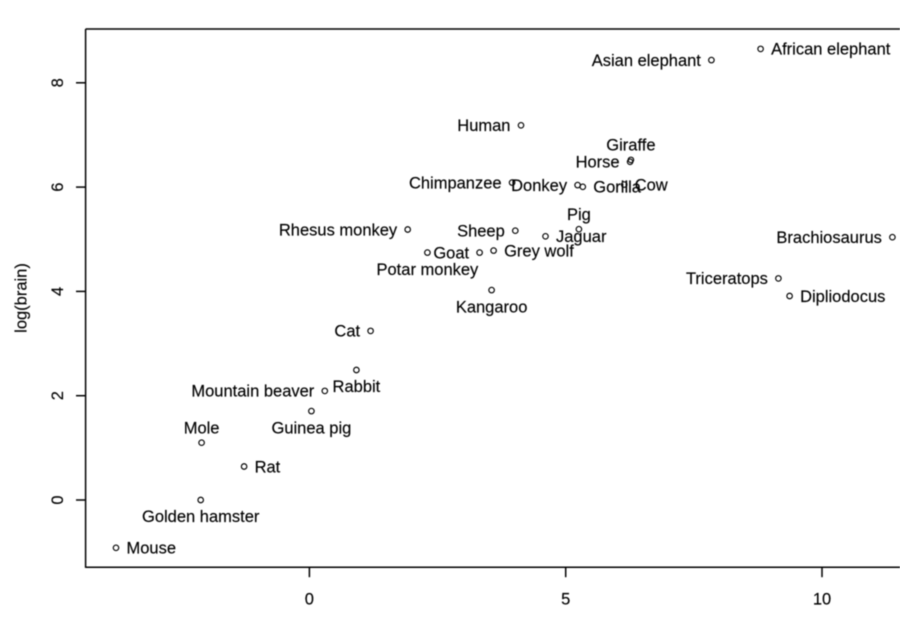 This screenshot has width=900, height=638. What do you see at coordinates (201, 517) in the screenshot?
I see `svg-text: Golden hamster` at bounding box center [201, 517].